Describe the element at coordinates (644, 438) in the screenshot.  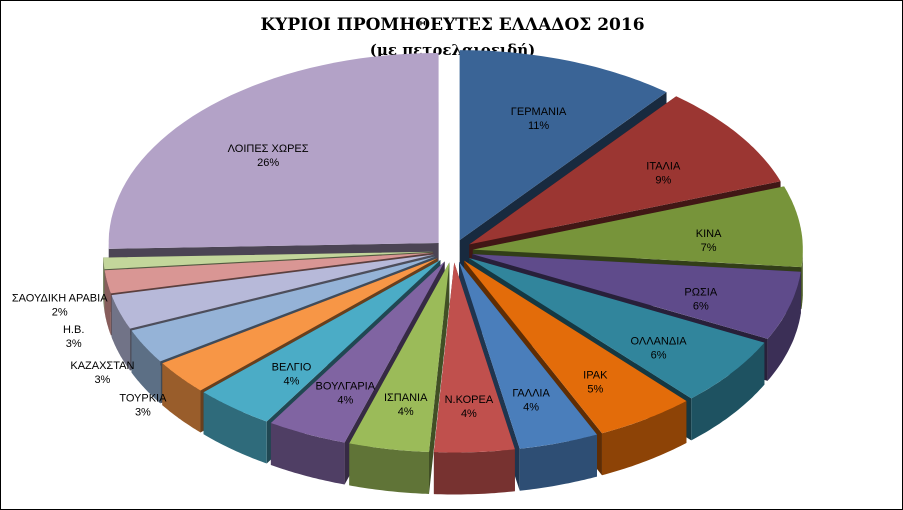
I see `slice-5-rim` at that location.